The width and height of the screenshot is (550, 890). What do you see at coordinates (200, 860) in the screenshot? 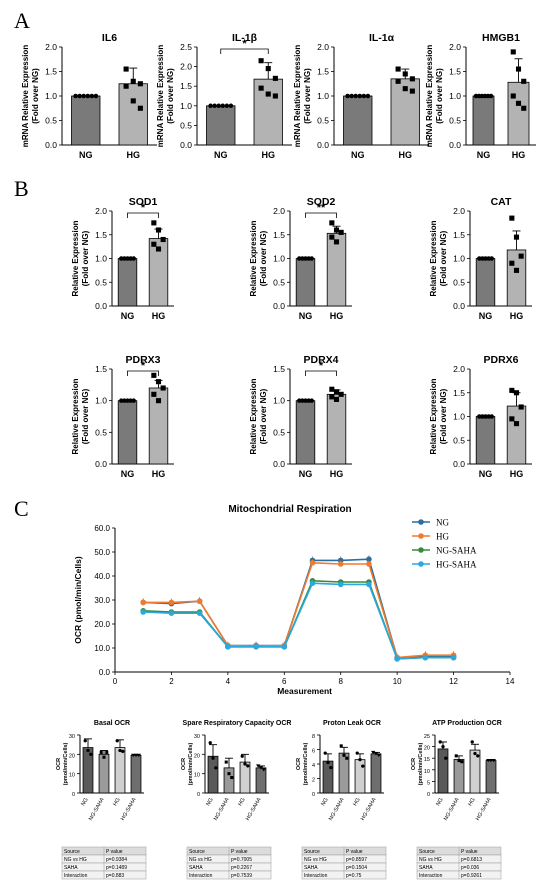
I see `table-cell: NG vs HG` at bounding box center [200, 860].